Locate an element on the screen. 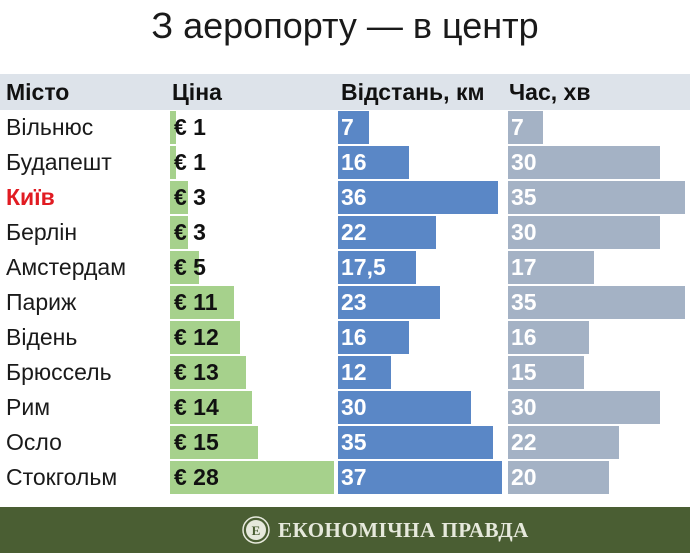 The height and width of the screenshot is (553, 690). price-value: € 28 is located at coordinates (196, 477).